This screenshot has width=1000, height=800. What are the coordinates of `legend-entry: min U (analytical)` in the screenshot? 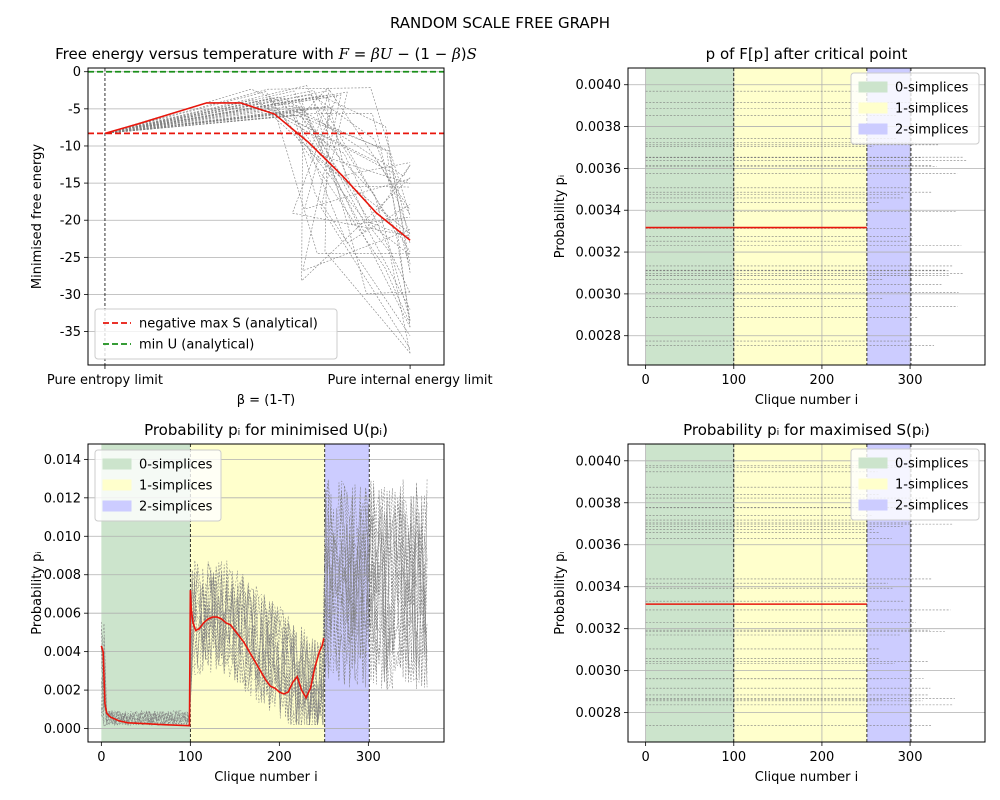 It's located at (196, 345).